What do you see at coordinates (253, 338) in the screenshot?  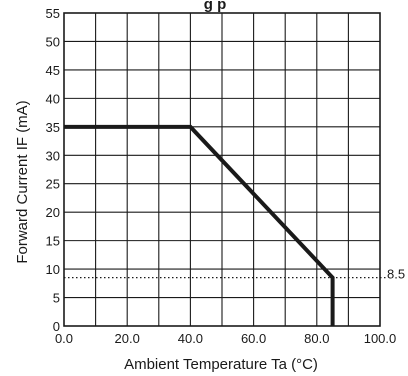 I see `x-tick-label: 60.0` at bounding box center [253, 338].